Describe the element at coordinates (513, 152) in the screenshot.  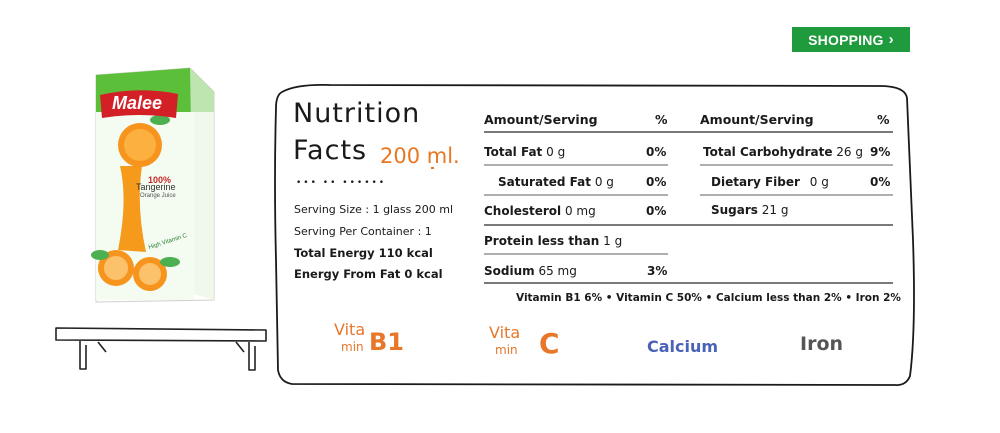
I see `nutrient-name: Total Fat` at that location.